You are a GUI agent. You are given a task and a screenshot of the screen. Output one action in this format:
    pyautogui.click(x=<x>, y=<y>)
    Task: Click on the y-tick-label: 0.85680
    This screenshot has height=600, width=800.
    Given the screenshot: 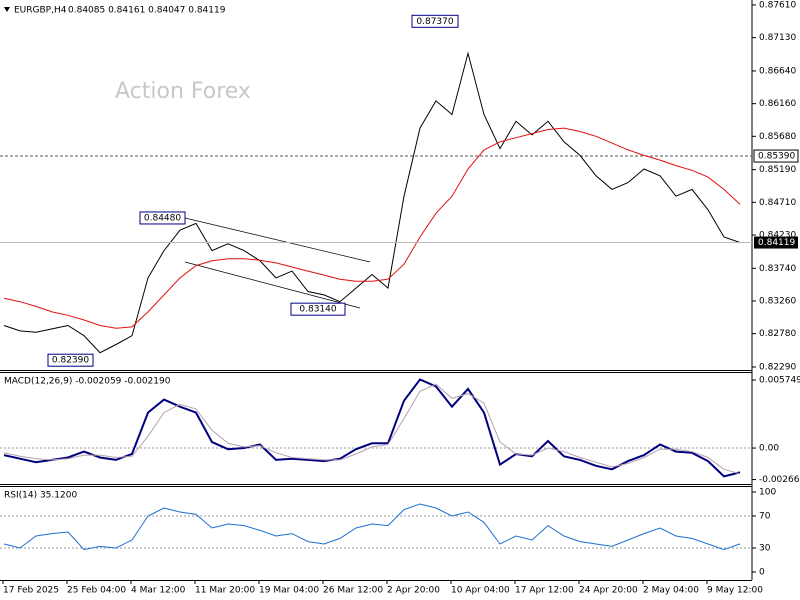 What is the action you would take?
    pyautogui.click(x=777, y=137)
    